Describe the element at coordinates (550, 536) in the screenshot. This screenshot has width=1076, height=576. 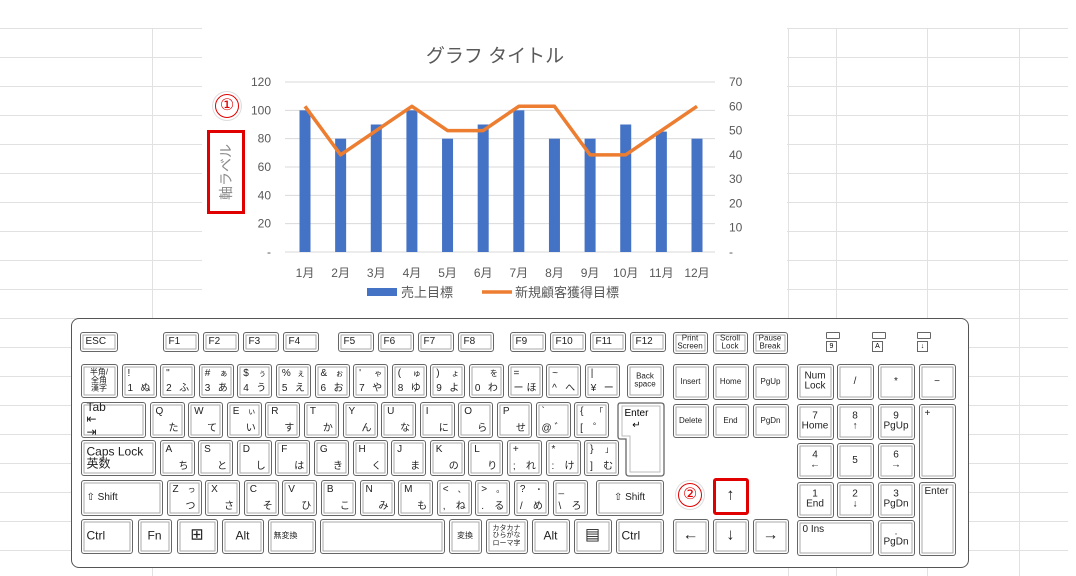
I see `key-right-alt: Alt` at that location.